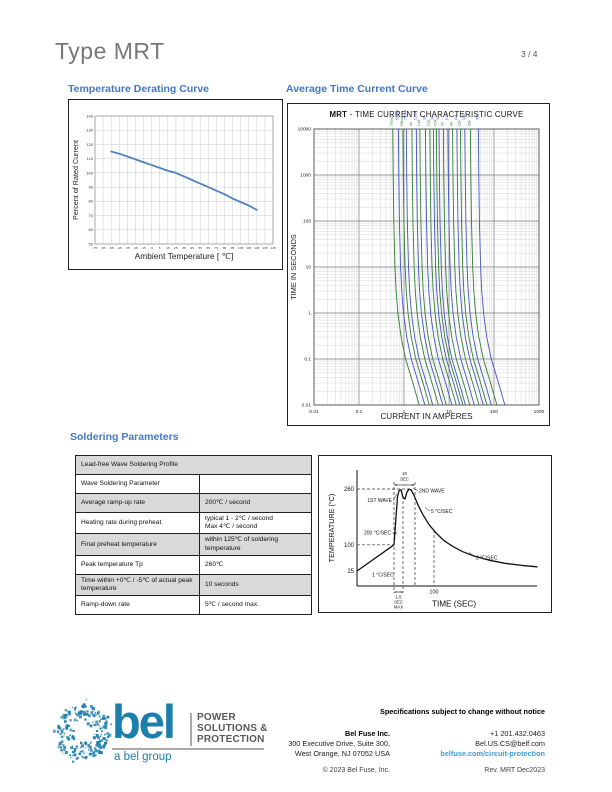 The width and height of the screenshot is (612, 792). Describe the element at coordinates (424, 117) in the screenshot. I see `svg-text: 2A` at that location.